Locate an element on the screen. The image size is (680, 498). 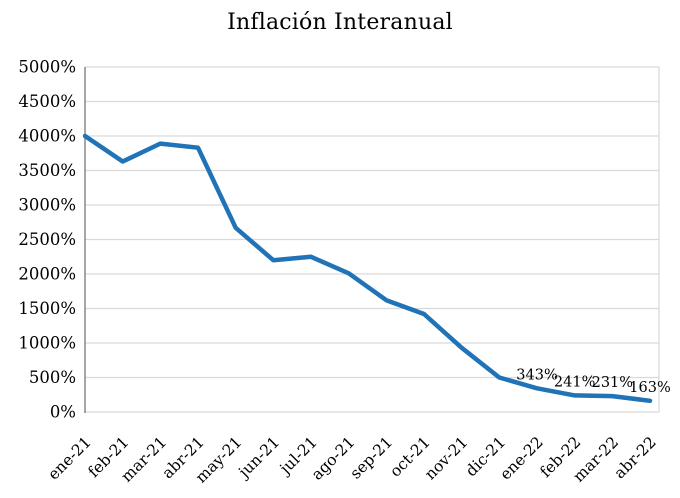
y-tick-label: 3000% is located at coordinates (47, 205).